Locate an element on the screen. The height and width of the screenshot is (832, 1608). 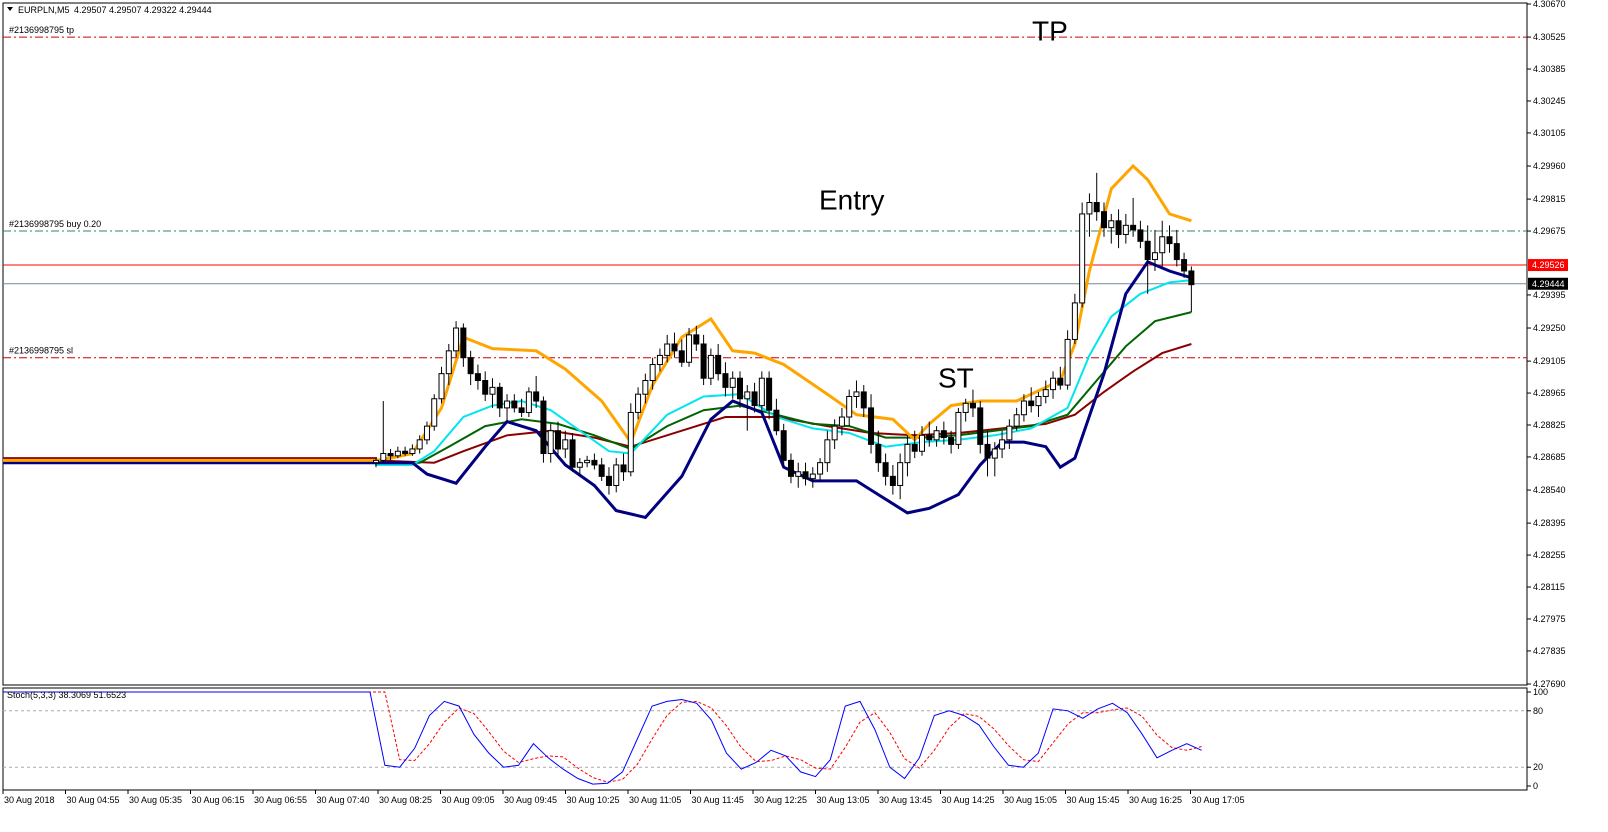
price-tick-label: 4.30670 is located at coordinates (1549, 4).